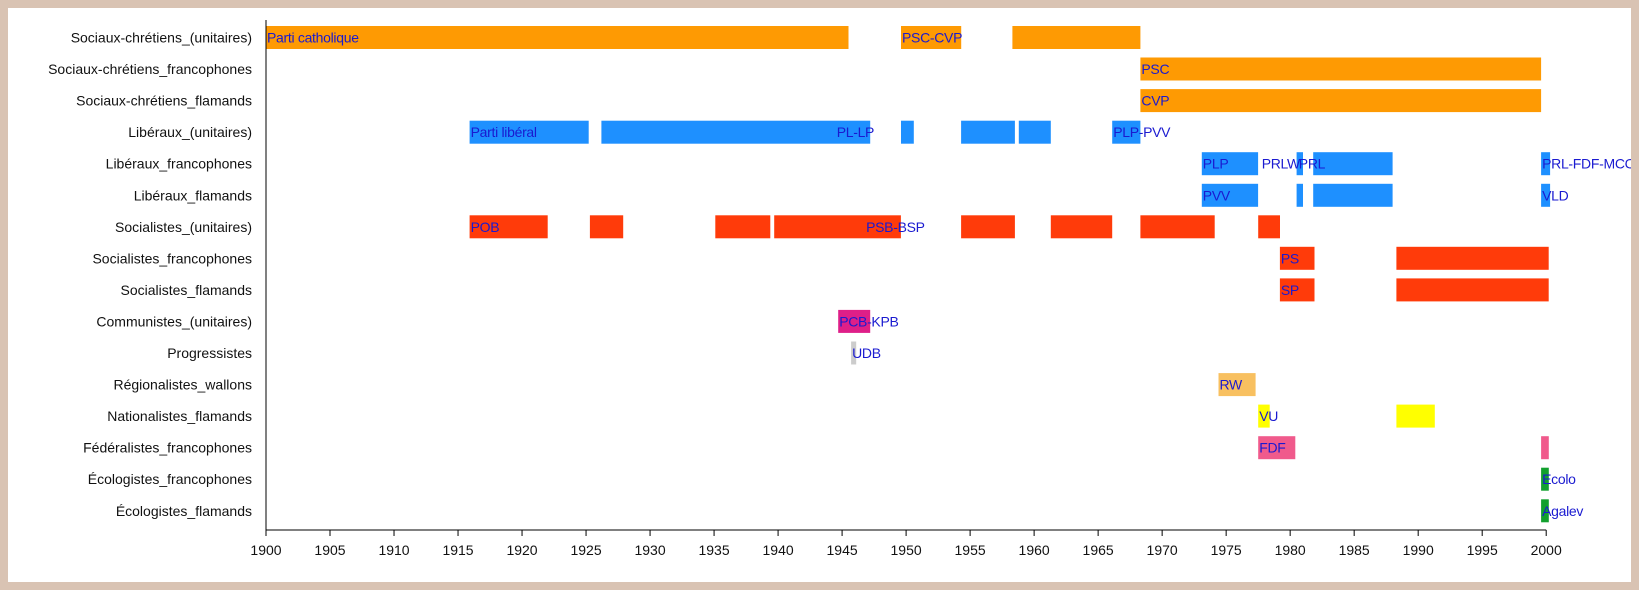 The width and height of the screenshot is (1639, 590). What do you see at coordinates (183, 227) in the screenshot?
I see `row-label-socialistes-unitaires: Socialistes_(unitaires)` at bounding box center [183, 227].